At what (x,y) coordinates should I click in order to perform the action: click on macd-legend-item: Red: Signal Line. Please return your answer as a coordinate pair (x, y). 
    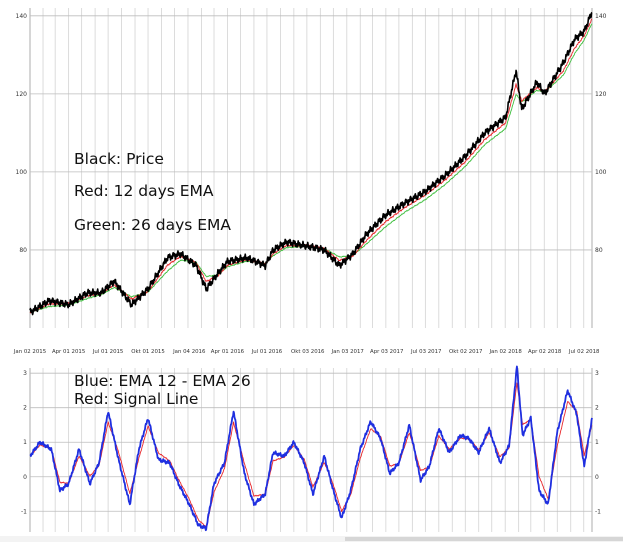
    Looking at the image, I should click on (136, 399).